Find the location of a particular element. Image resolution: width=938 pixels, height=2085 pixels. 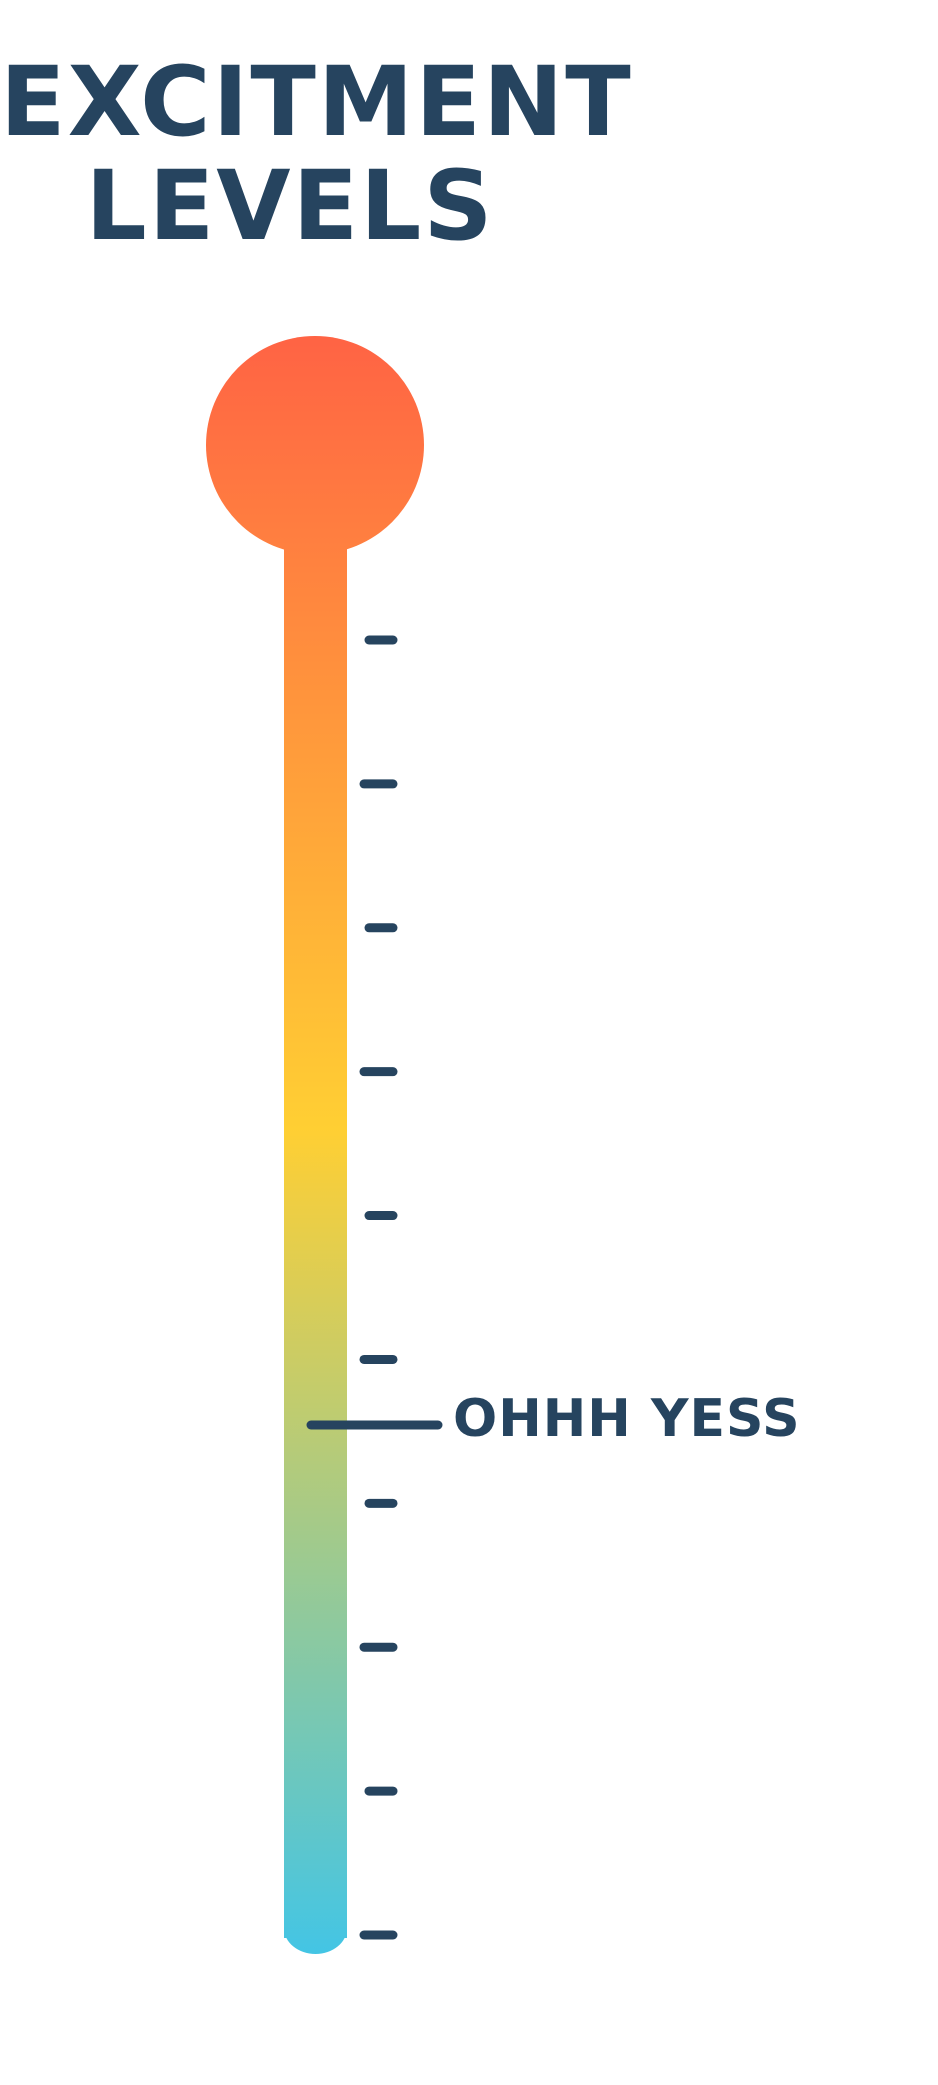

thermometer-base is located at coordinates (315, 1928).